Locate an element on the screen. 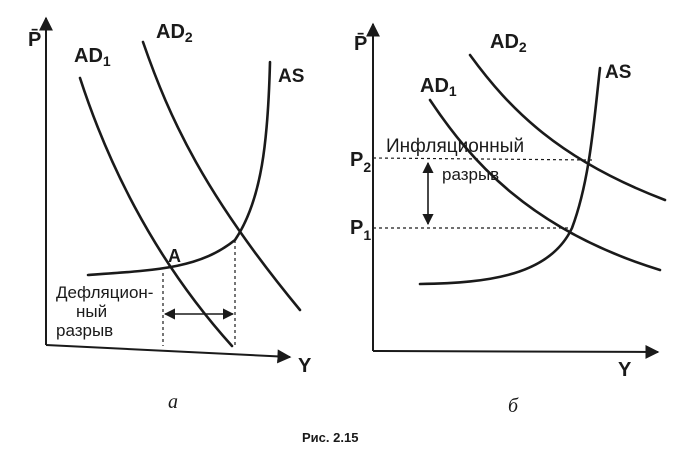  right-caption: б is located at coordinates (513, 406).